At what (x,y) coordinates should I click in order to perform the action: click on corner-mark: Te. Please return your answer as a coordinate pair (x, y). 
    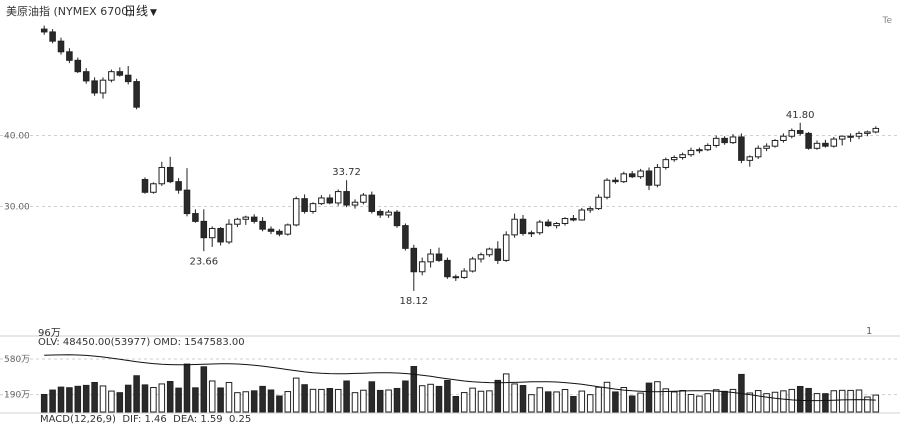
    Looking at the image, I should click on (887, 21).